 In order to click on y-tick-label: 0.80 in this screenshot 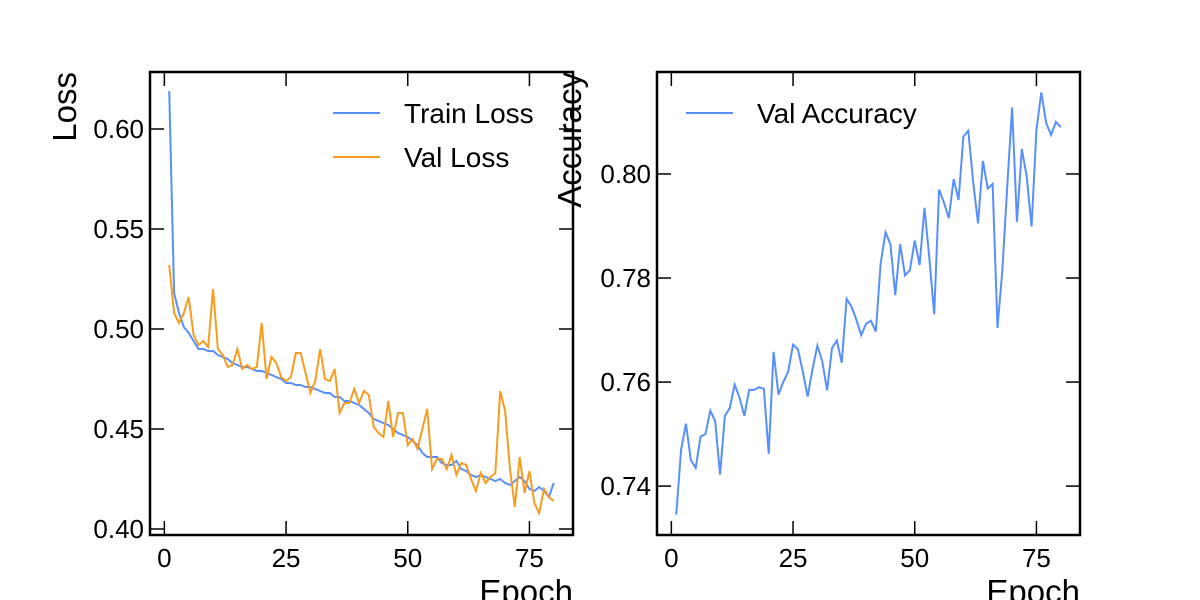, I will do `click(625, 174)`.